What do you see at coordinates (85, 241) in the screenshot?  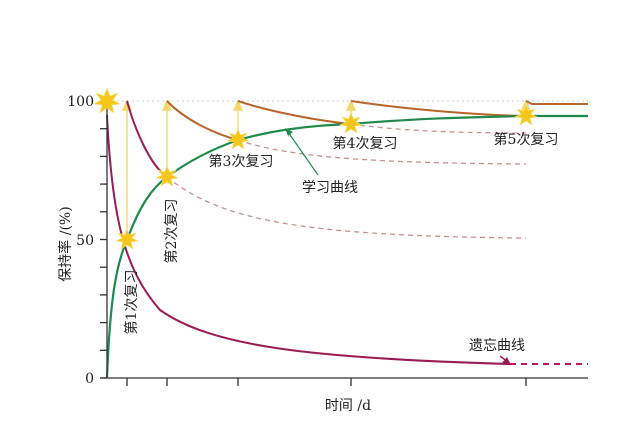 I see `y-tick-50: 50` at bounding box center [85, 241].